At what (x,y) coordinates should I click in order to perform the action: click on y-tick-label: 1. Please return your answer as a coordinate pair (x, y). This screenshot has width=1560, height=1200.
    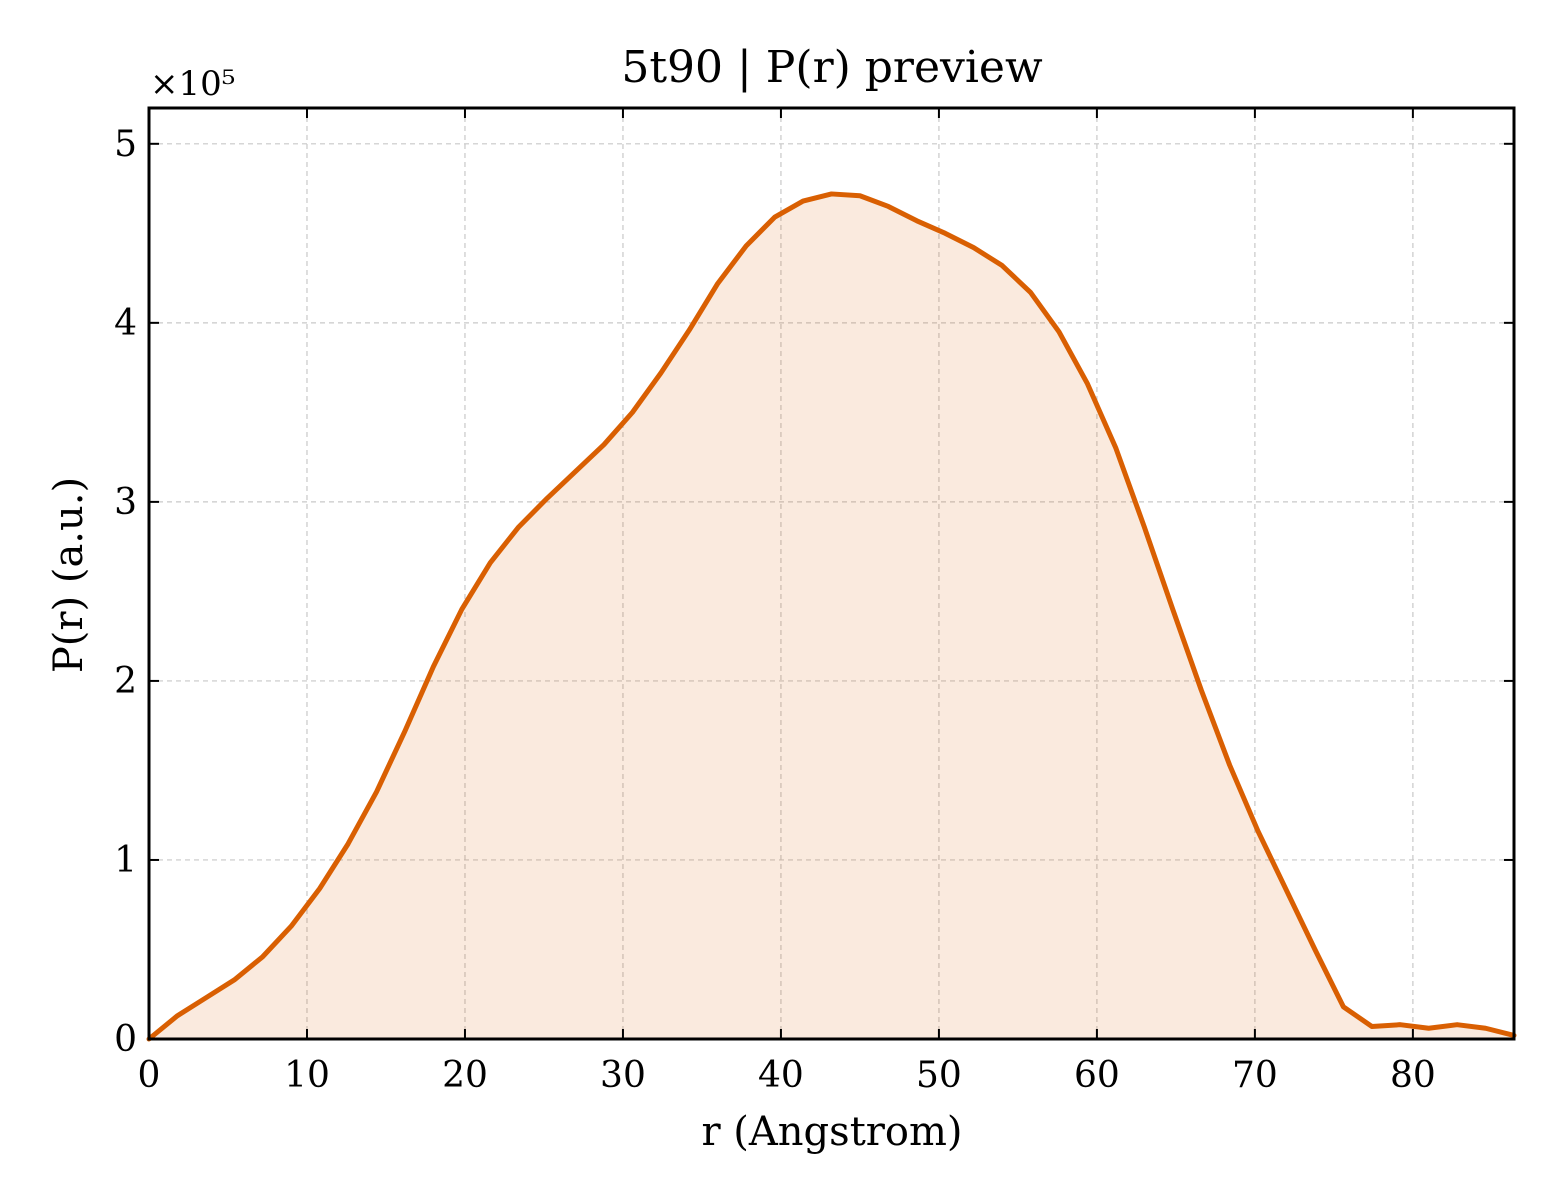
    Looking at the image, I should click on (125, 860).